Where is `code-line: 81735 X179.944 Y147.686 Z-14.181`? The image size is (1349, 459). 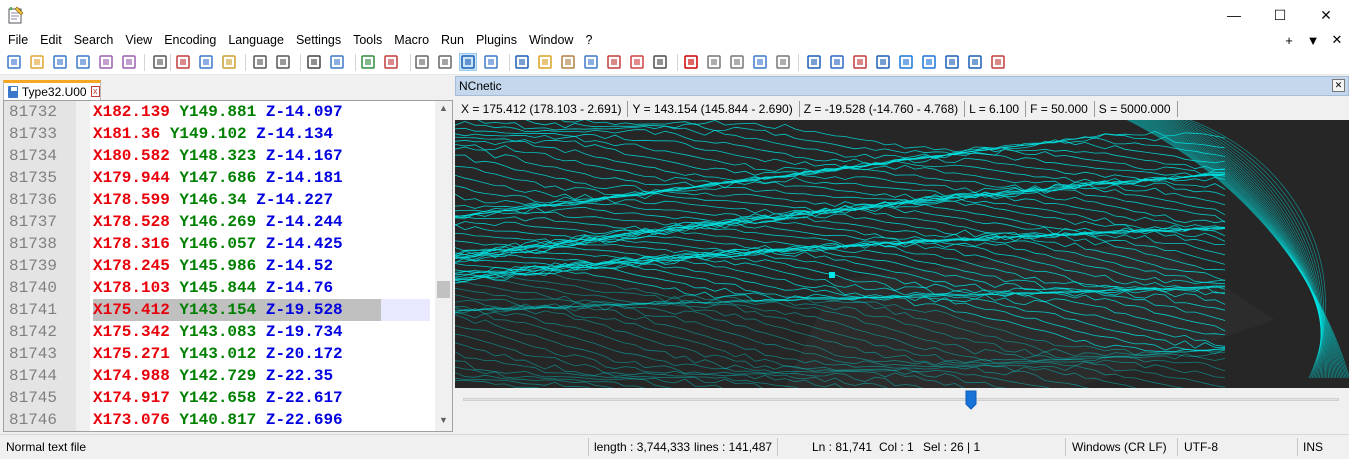
code-line: 81735 X179.944 Y147.686 Z-14.181 is located at coordinates (217, 178).